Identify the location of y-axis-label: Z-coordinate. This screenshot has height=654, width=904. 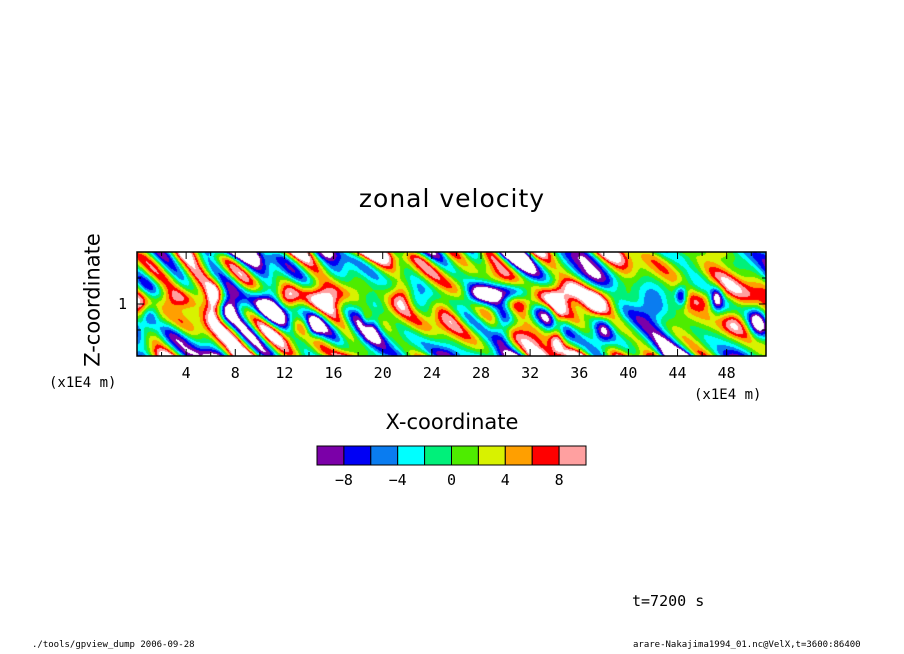
(92, 300).